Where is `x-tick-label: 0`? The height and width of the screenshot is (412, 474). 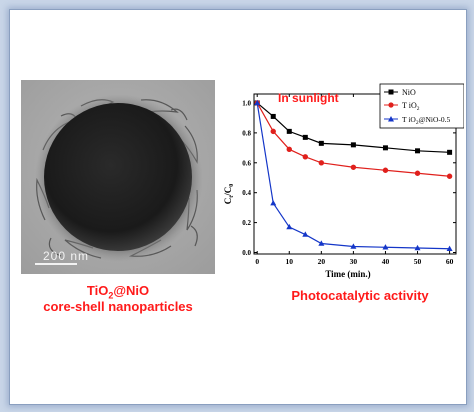 x-tick-label: 0 is located at coordinates (257, 261).